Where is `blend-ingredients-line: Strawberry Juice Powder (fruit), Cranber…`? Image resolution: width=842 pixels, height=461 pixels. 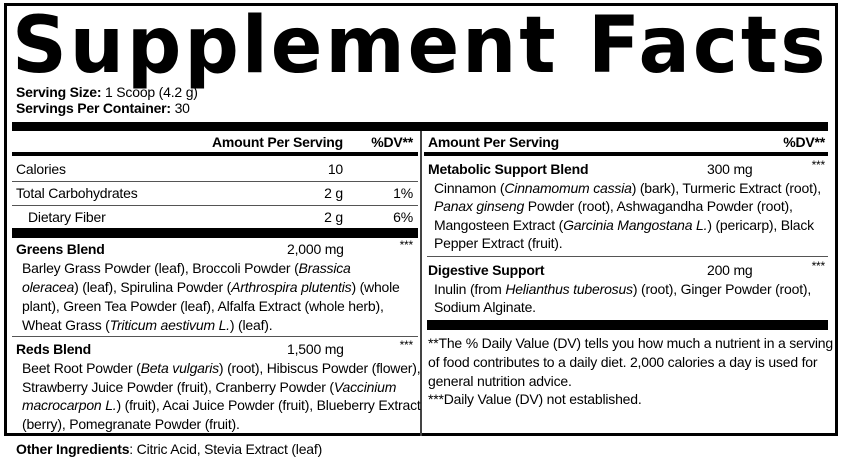
blend-ingredients-line: Strawberry Juice Powder (fruit), Cranber… is located at coordinates (209, 387).